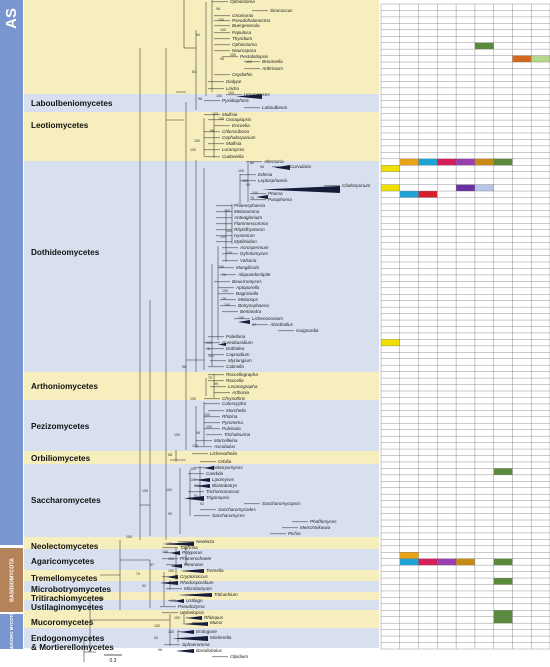 This screenshot has width=550, height=667. Describe the element at coordinates (242, 2) in the screenshot. I see `taxon-label: Ophiostoma` at that location.